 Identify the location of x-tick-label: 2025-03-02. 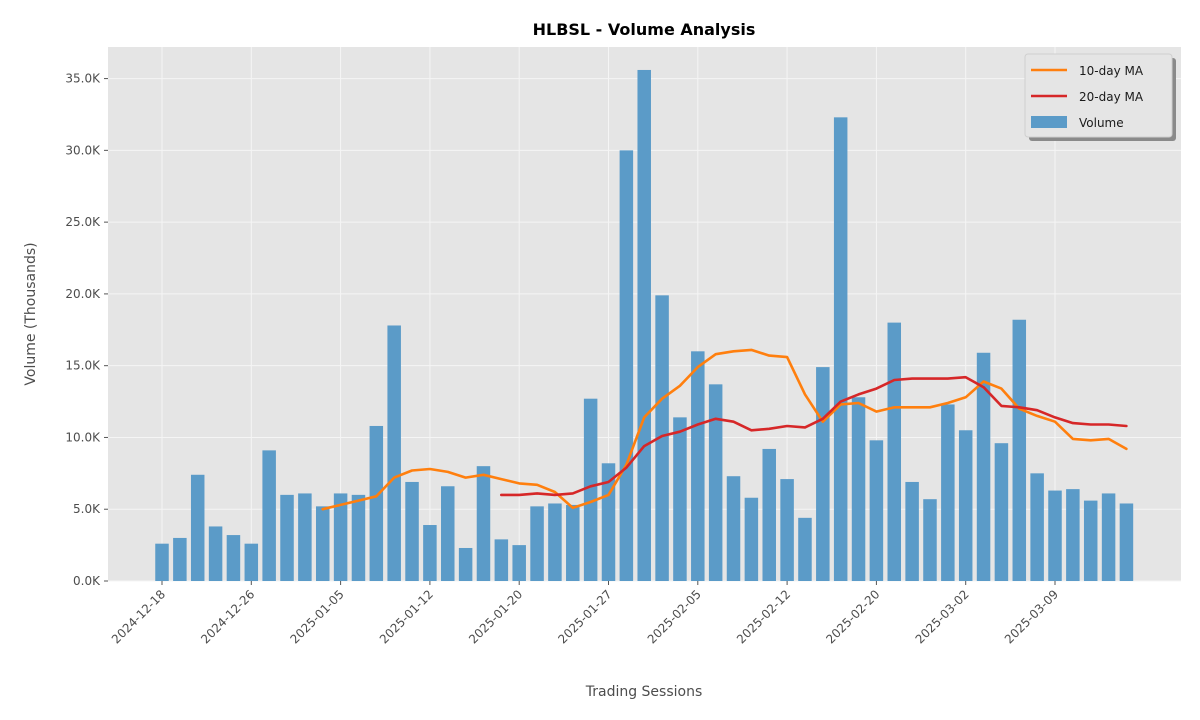
(942, 616).